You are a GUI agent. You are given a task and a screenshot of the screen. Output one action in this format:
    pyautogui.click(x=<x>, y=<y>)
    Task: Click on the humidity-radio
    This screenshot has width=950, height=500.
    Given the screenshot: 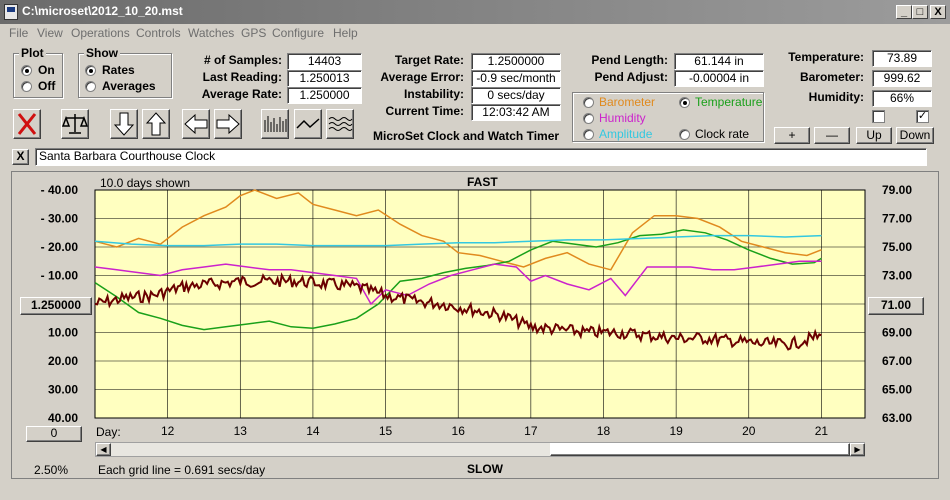 What is the action you would take?
    pyautogui.click(x=588, y=118)
    